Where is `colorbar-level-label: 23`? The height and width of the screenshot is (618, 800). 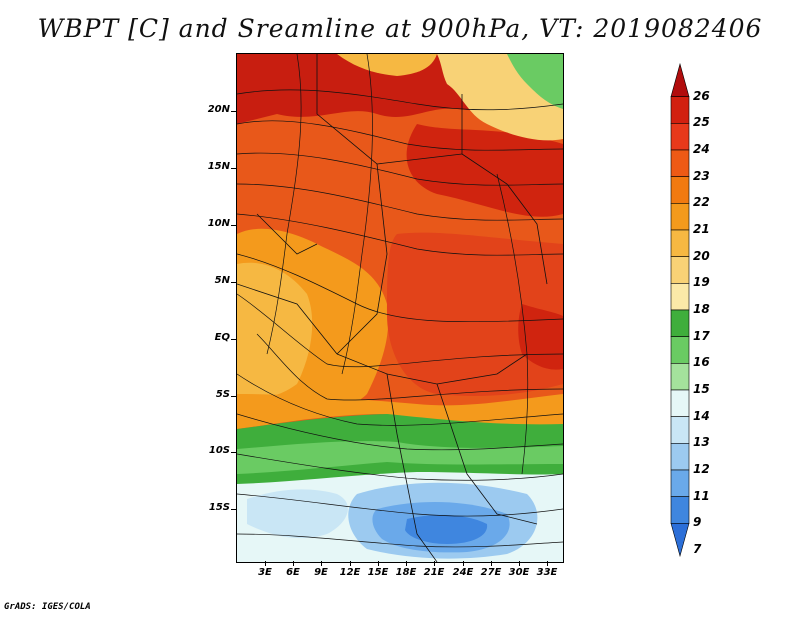
colorbar-level-label: 23 is located at coordinates (701, 175).